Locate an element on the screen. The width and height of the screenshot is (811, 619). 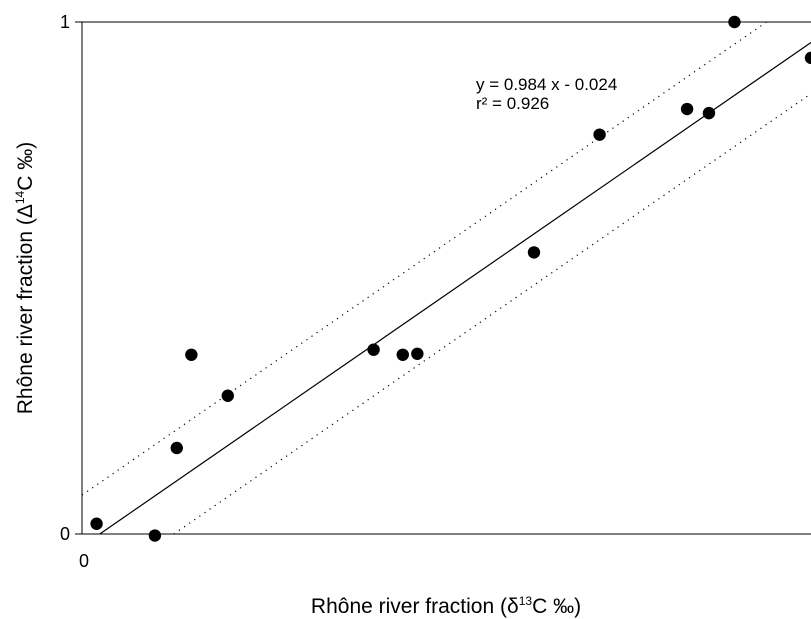
y-axis-title: Rhône river fraction (Δ14C ‰) is located at coordinates (25, 278).